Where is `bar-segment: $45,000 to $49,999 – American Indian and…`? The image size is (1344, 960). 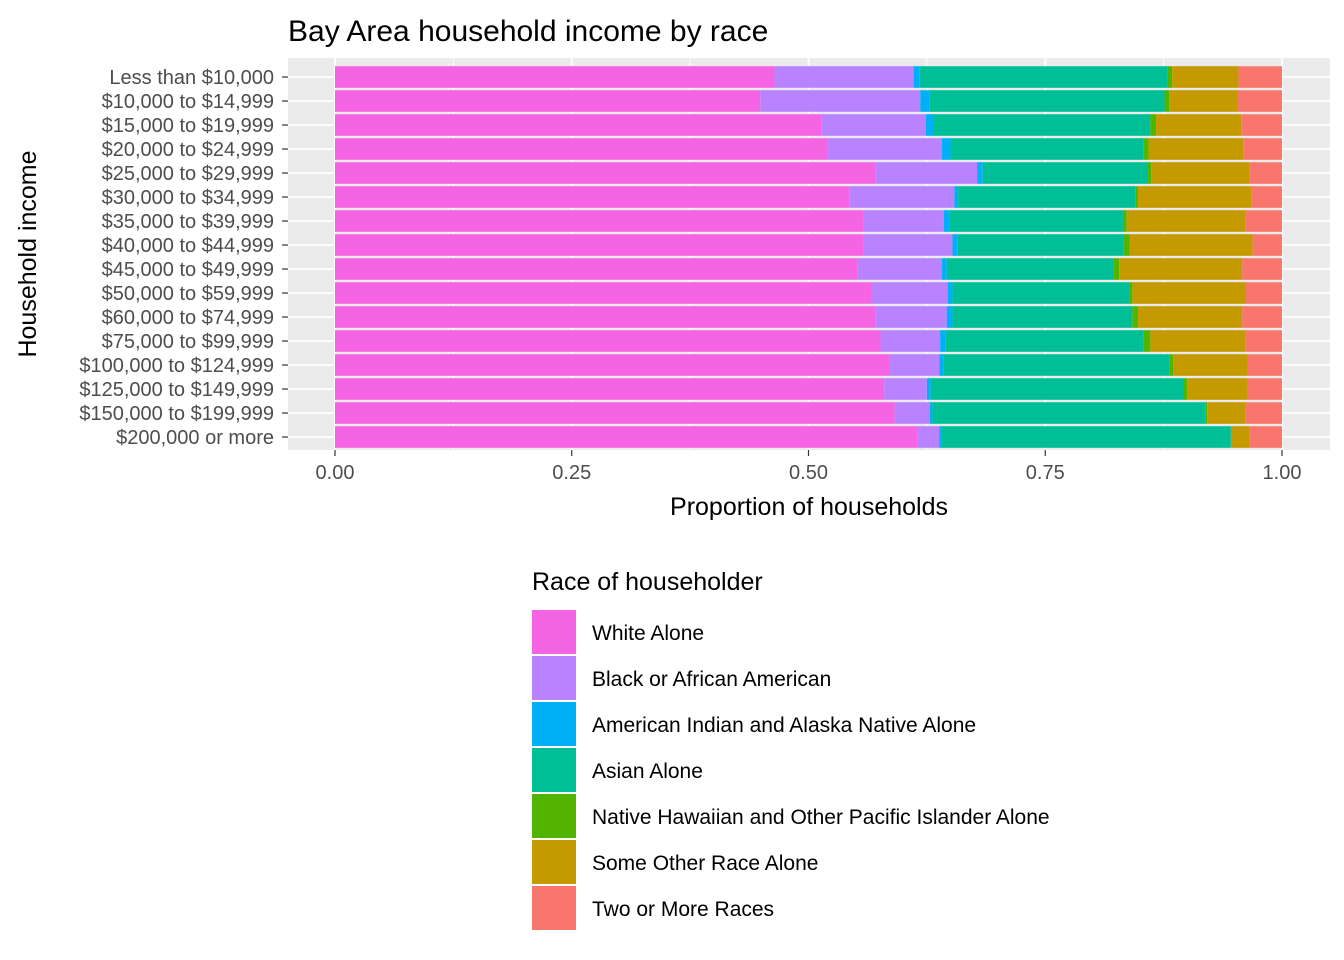
bar-segment: $45,000 to $49,999 – American Indian and… is located at coordinates (944, 269).